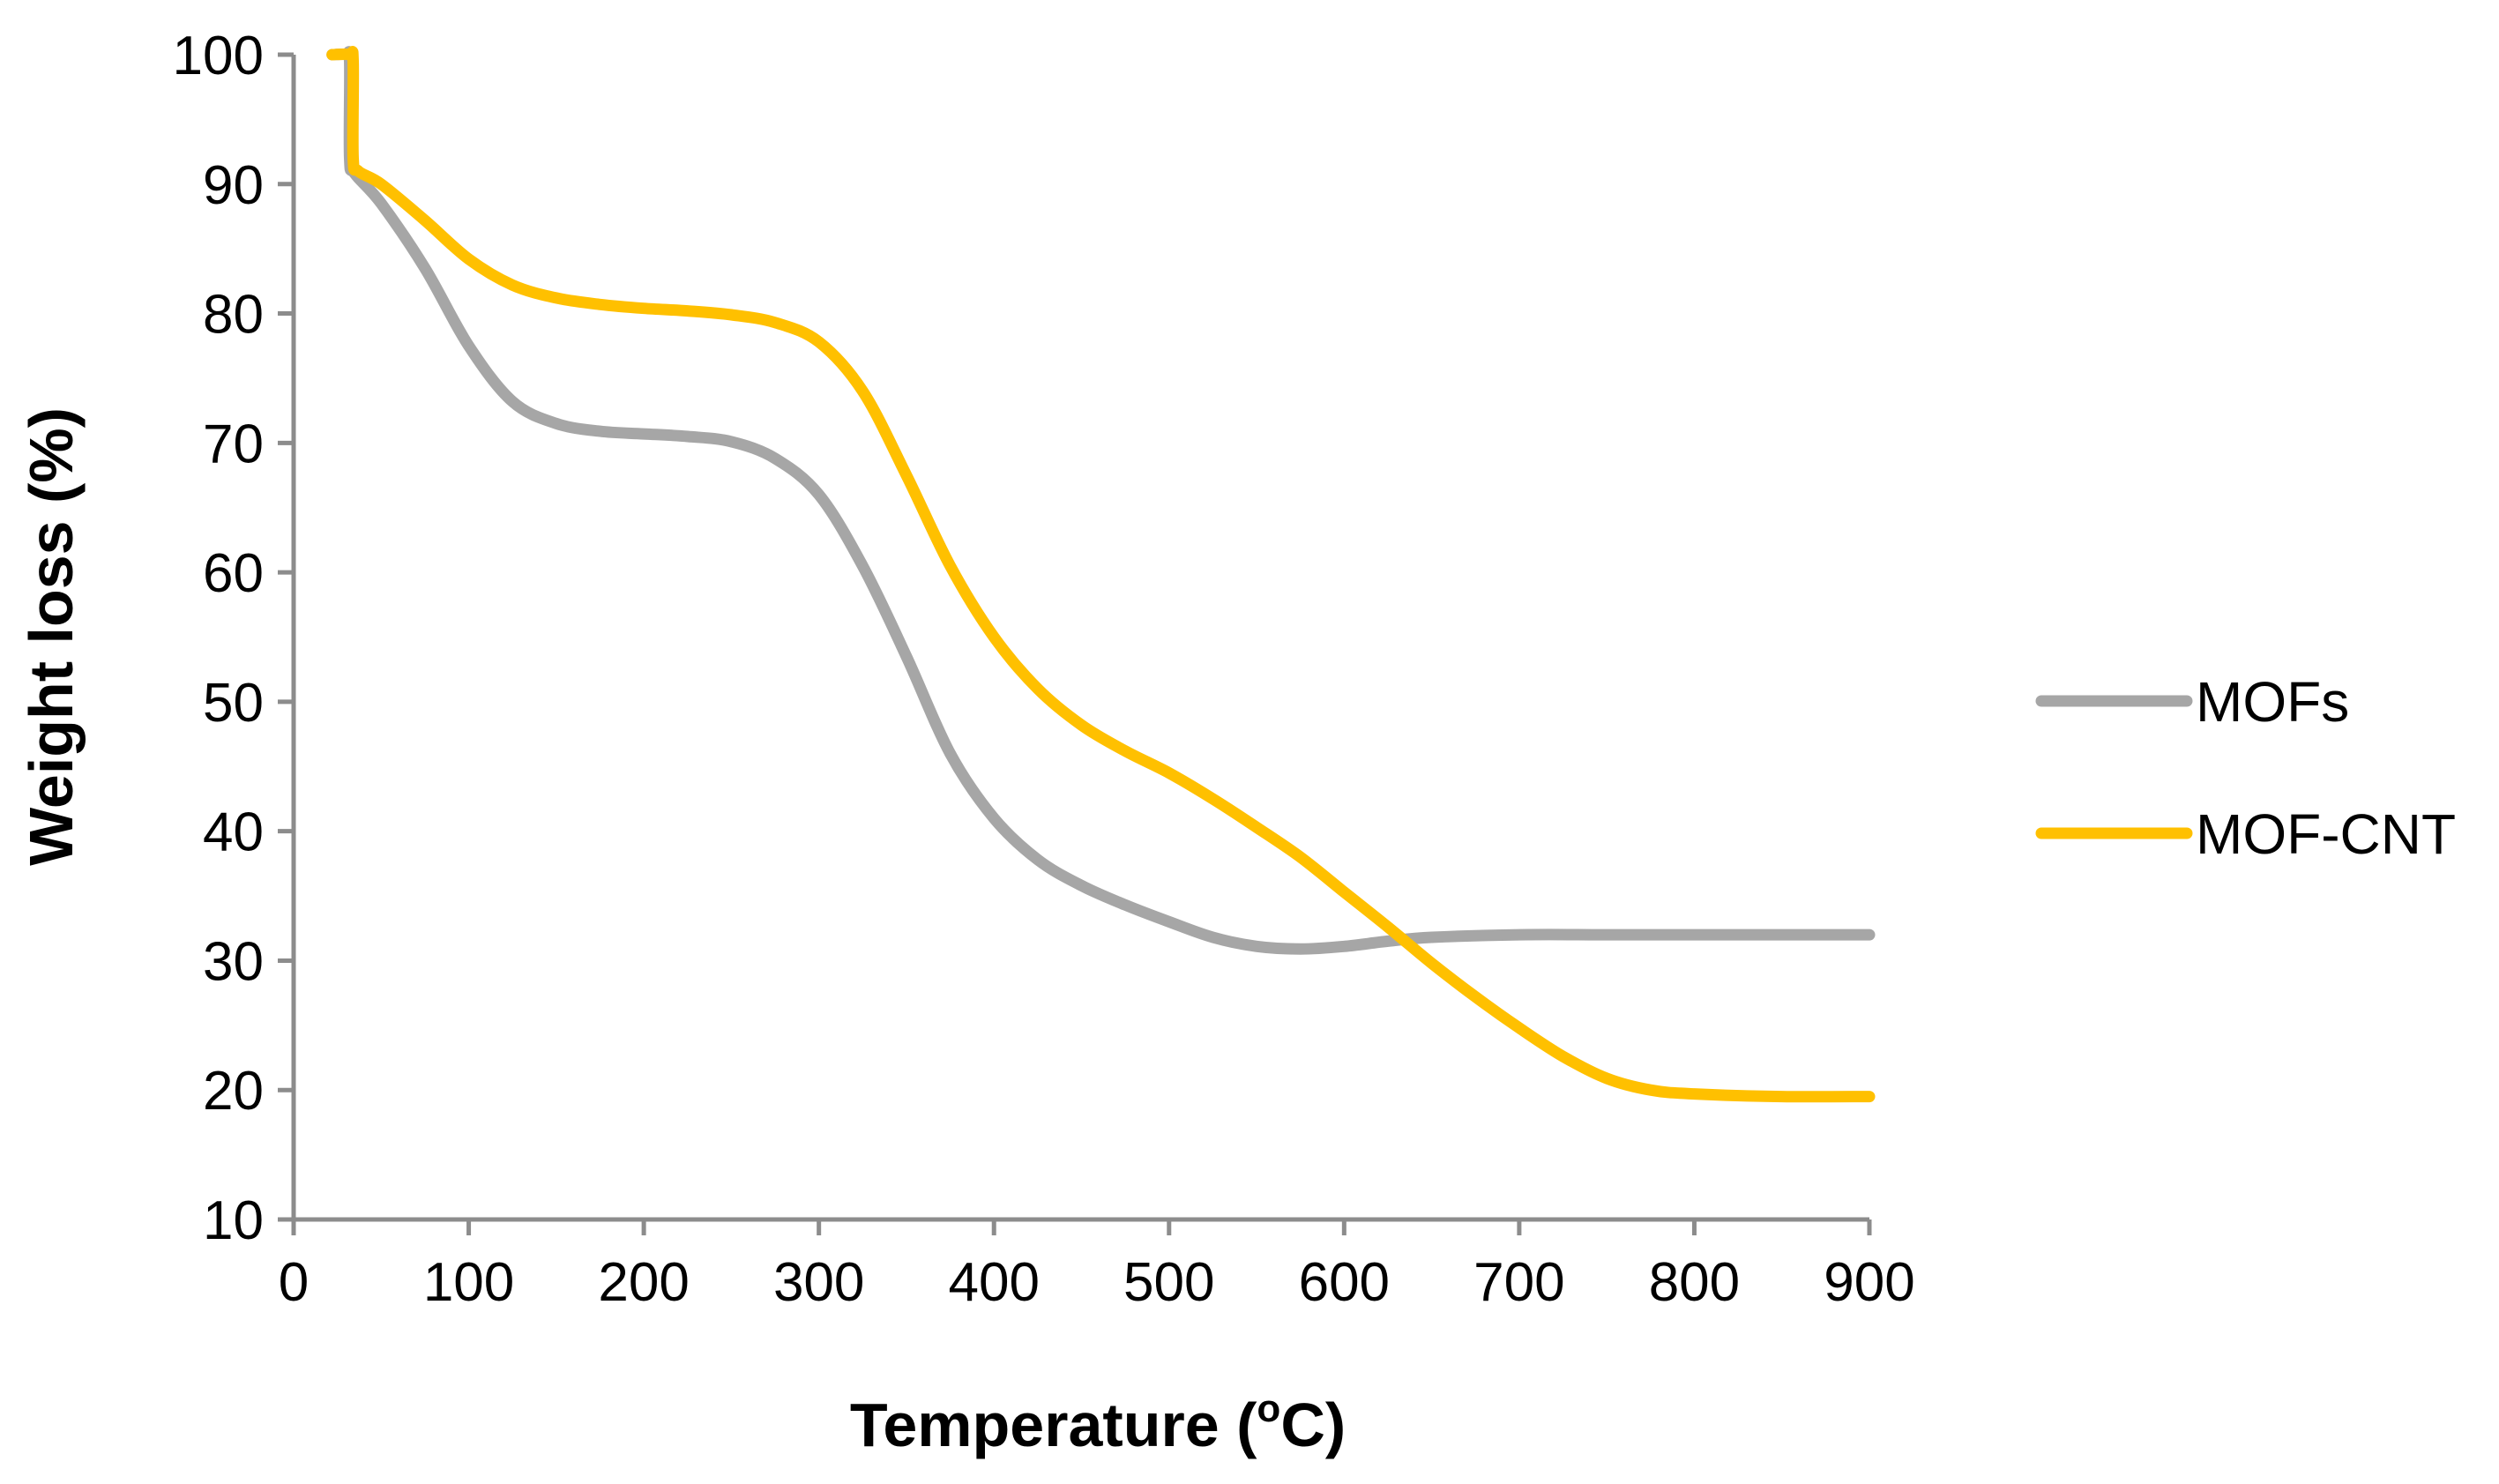 This screenshot has width=2499, height=1484. What do you see at coordinates (1694, 1282) in the screenshot?
I see `x-tick-label: 800` at bounding box center [1694, 1282].